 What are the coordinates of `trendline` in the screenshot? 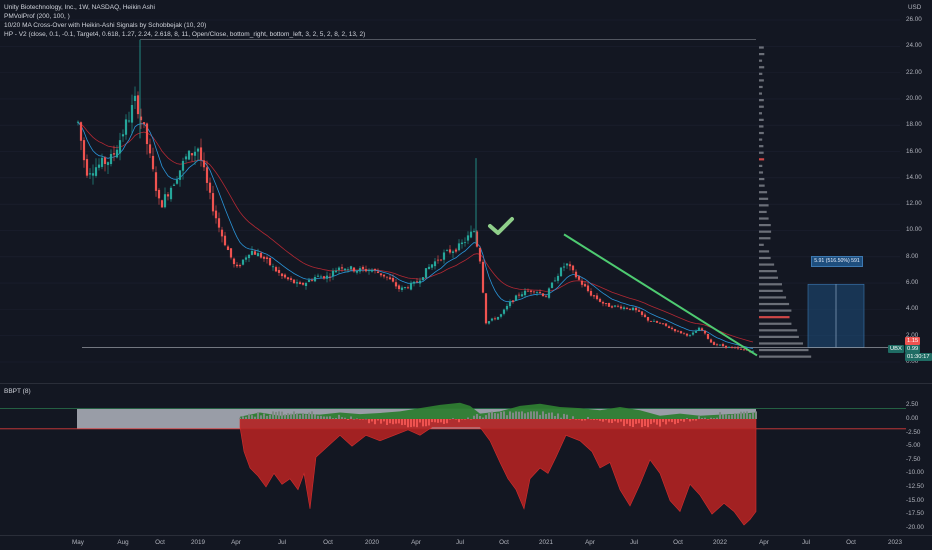 It's located at (660, 295).